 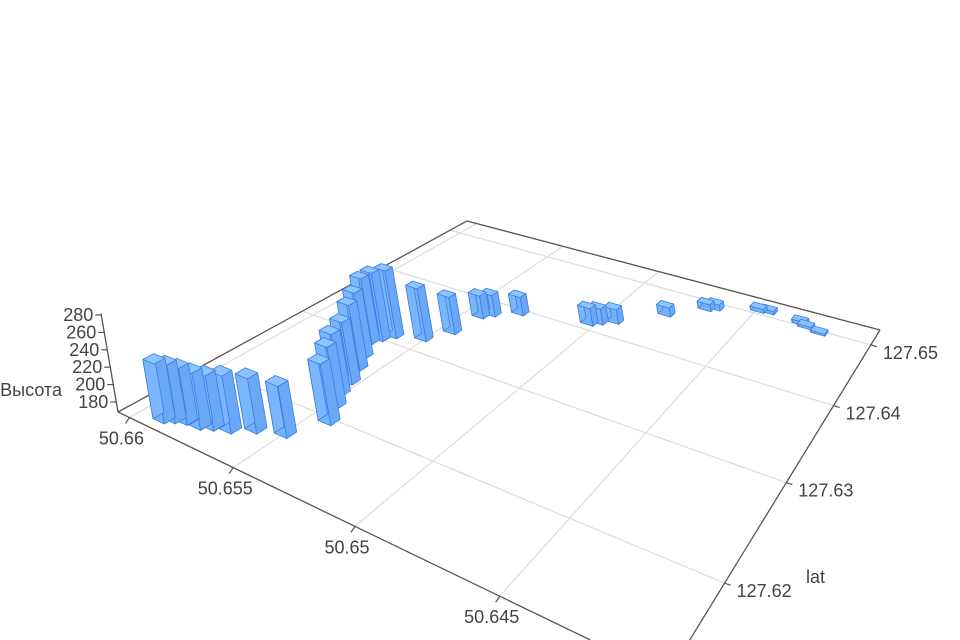 What do you see at coordinates (87, 367) in the screenshot?
I see `z-tick-label: 220` at bounding box center [87, 367].